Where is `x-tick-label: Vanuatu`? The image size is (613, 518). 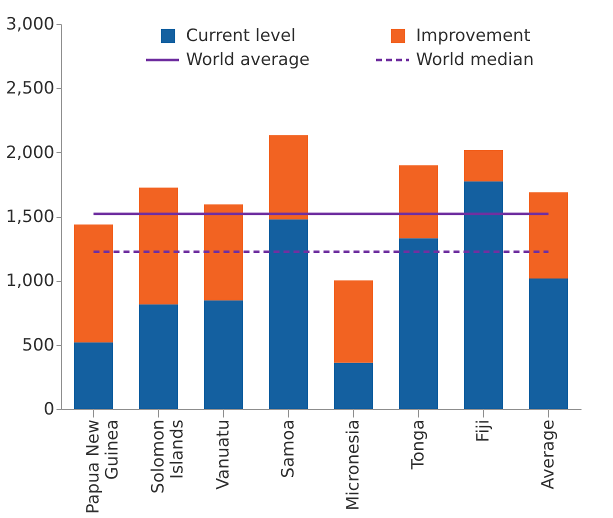 x-tick-label: Vanuatu is located at coordinates (224, 455).